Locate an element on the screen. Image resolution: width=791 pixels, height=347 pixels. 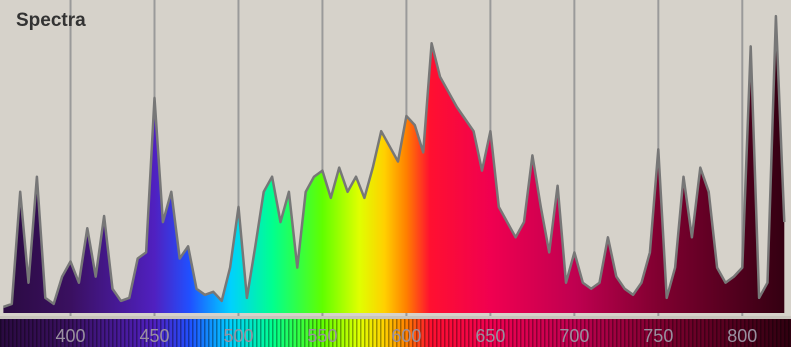
x-tick-label: 700 is located at coordinates (574, 336).